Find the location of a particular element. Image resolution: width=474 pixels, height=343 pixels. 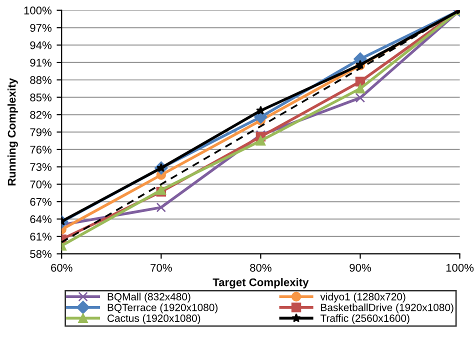

y-tick-label: 82% is located at coordinates (41, 114).